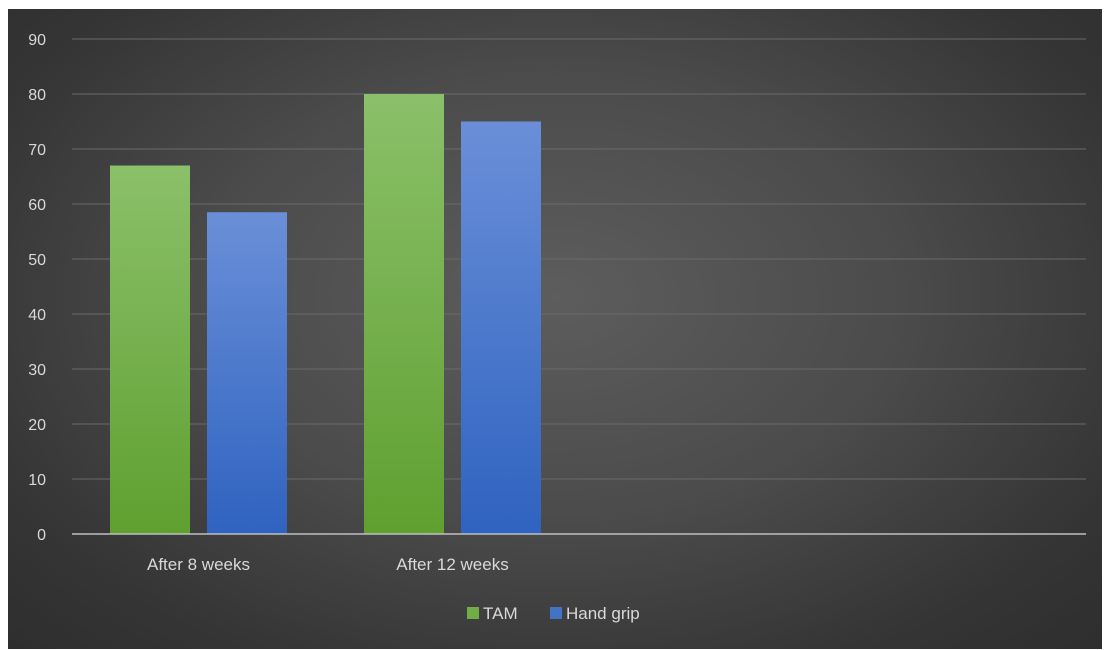 This screenshot has height=650, width=1110. Describe the element at coordinates (41, 535) in the screenshot. I see `y-tick-label: 0` at that location.